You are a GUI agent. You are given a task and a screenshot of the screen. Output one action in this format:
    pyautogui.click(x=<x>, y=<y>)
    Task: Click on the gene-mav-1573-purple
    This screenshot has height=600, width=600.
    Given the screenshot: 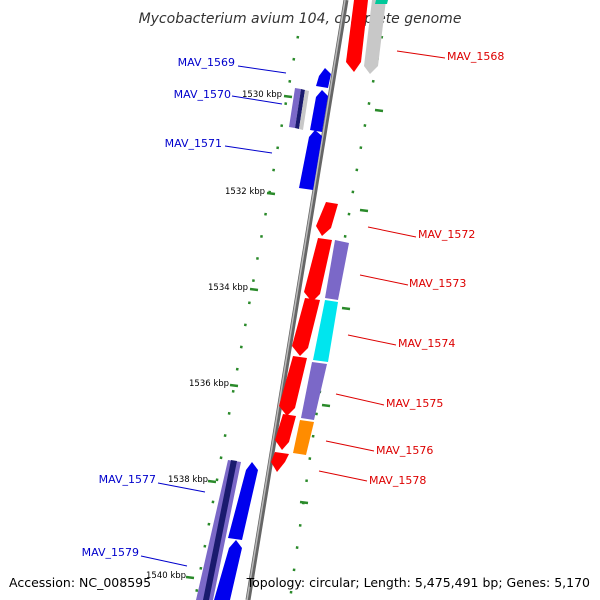 What is the action you would take?
    pyautogui.click(x=337, y=270)
    